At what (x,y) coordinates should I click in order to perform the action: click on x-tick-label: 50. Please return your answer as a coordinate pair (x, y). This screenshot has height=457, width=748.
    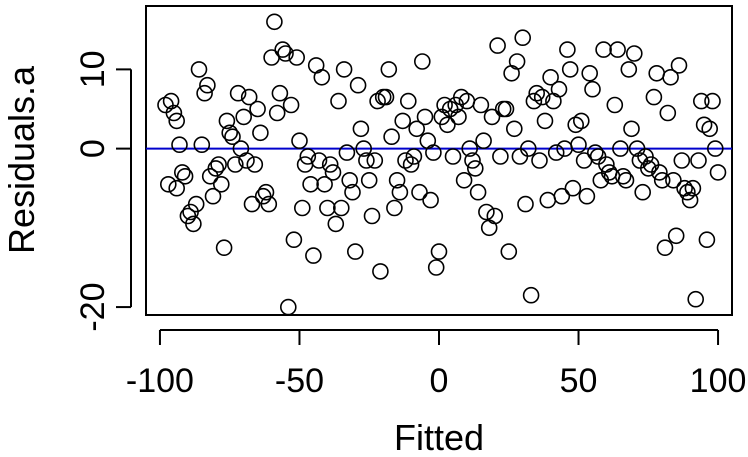
    Looking at the image, I should click on (579, 381).